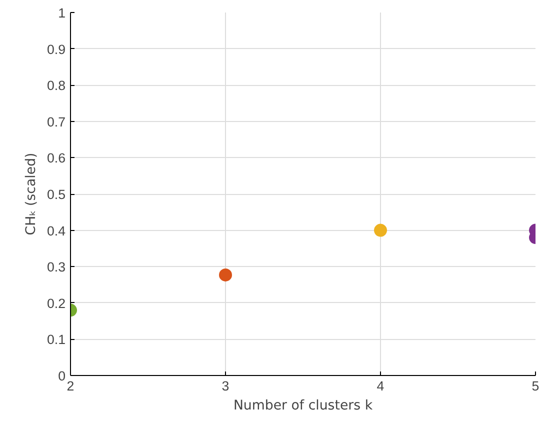  What do you see at coordinates (70, 386) in the screenshot?
I see `x-tick-label: 2` at bounding box center [70, 386].